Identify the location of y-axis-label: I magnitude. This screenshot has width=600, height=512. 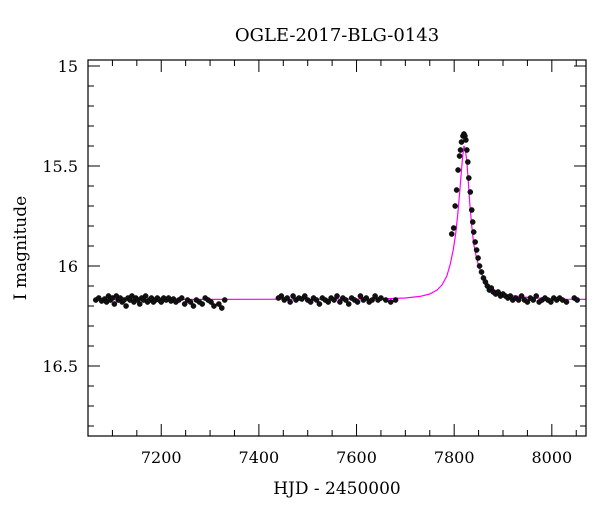
(21, 248).